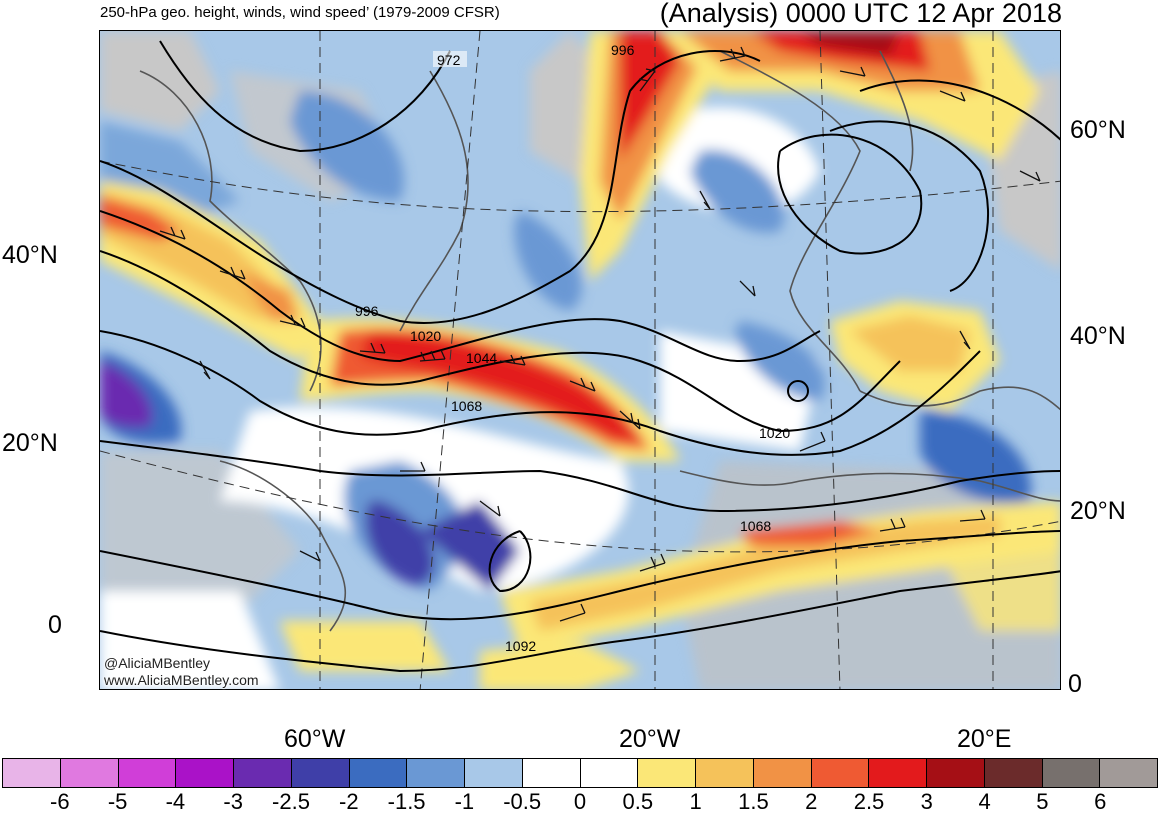  I want to click on lat-label-left-0: 0, so click(55, 625).